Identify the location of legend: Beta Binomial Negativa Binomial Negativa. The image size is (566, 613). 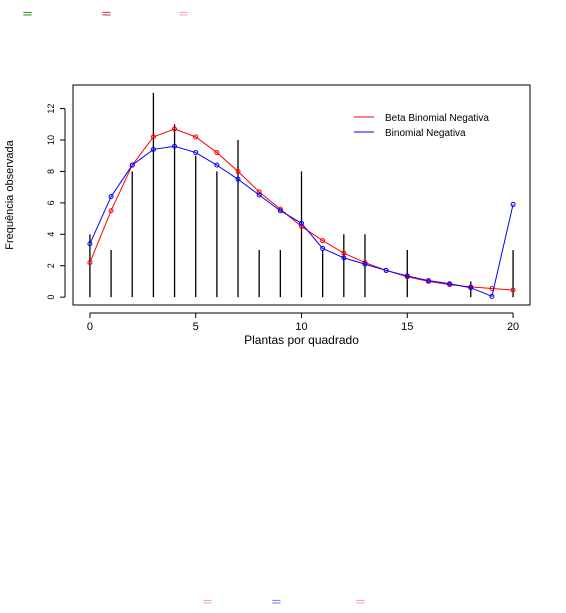
(421, 126).